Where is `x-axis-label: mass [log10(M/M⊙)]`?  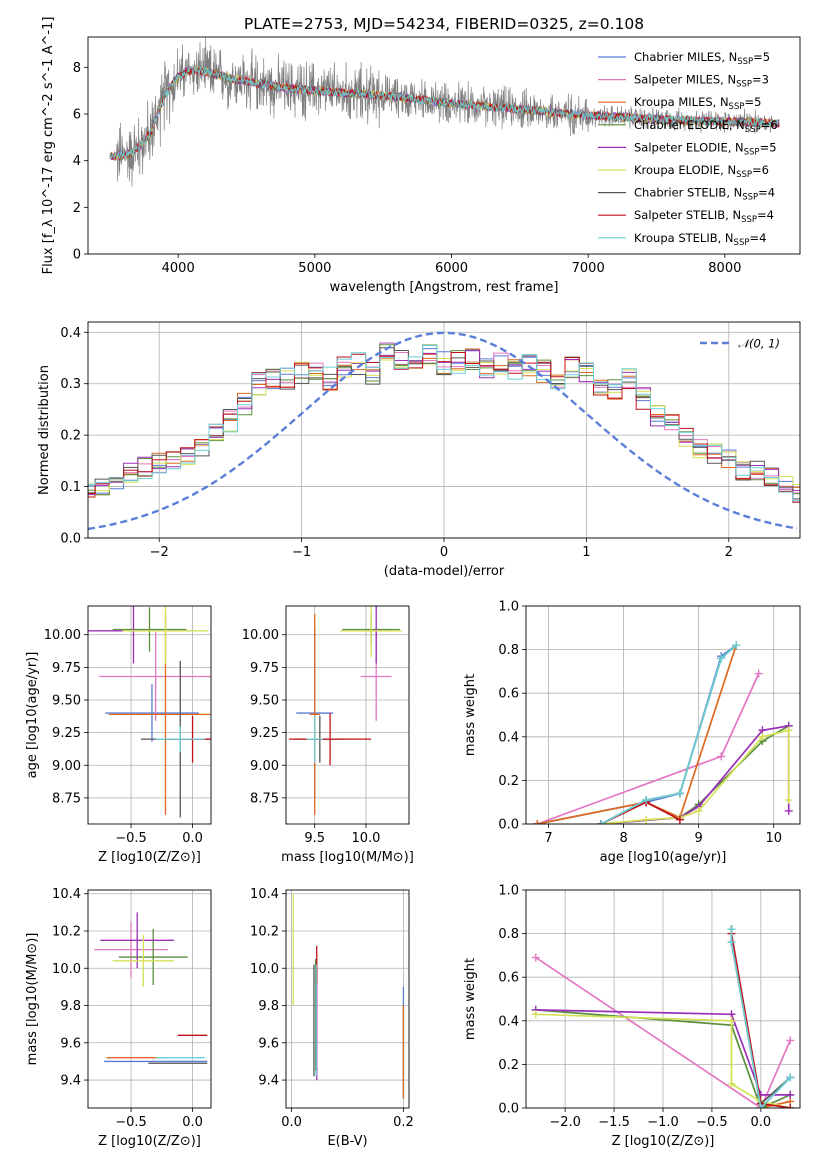 x-axis-label: mass [log10(M/M⊙)] is located at coordinates (347, 857).